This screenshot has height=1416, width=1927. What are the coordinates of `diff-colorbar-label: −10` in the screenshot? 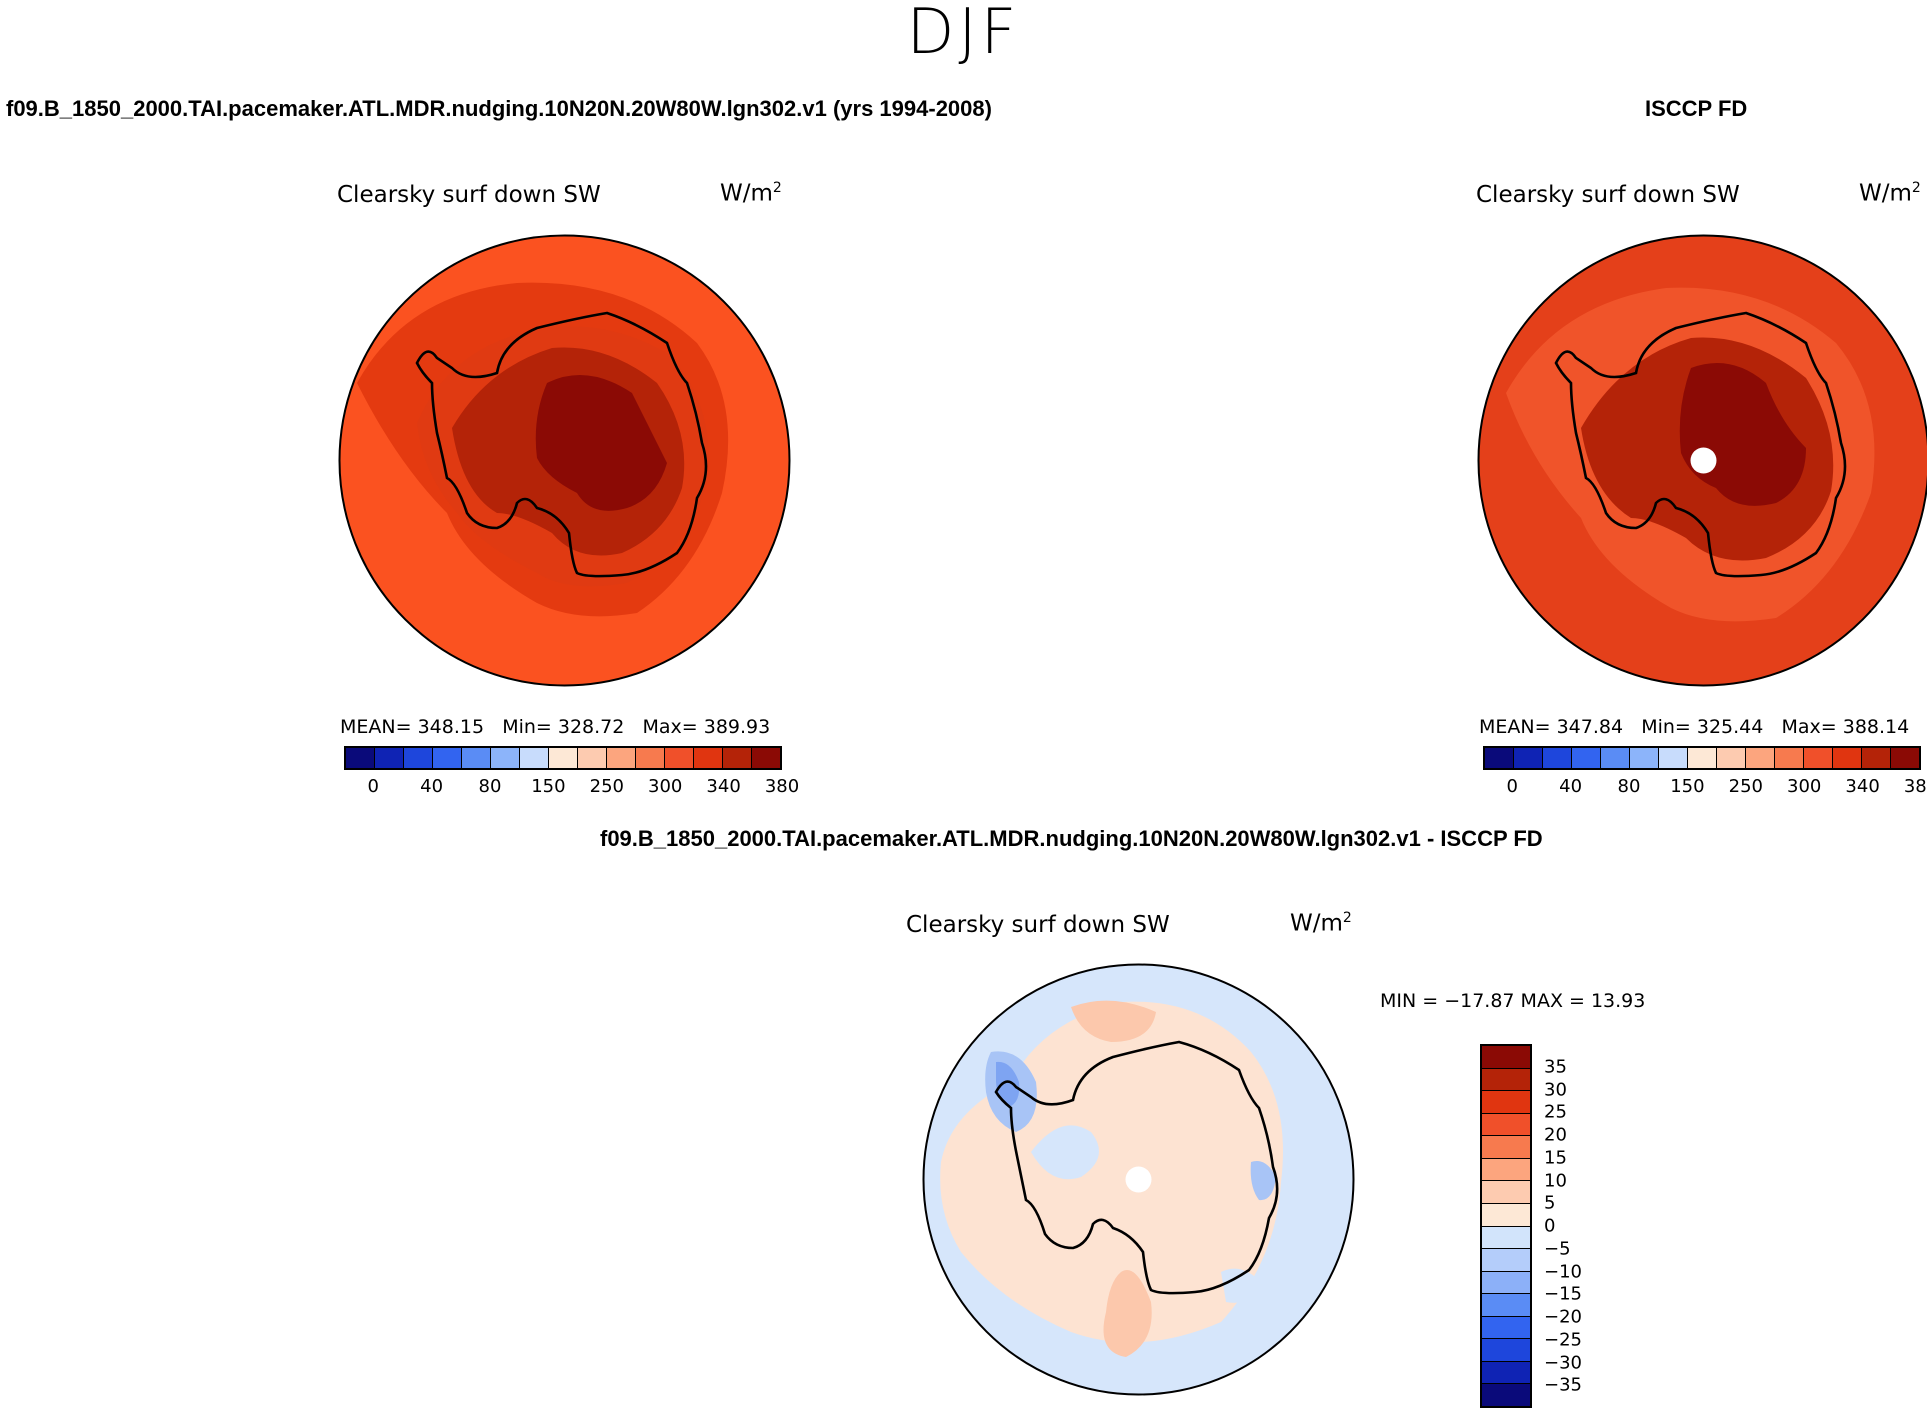 It's located at (1563, 1271).